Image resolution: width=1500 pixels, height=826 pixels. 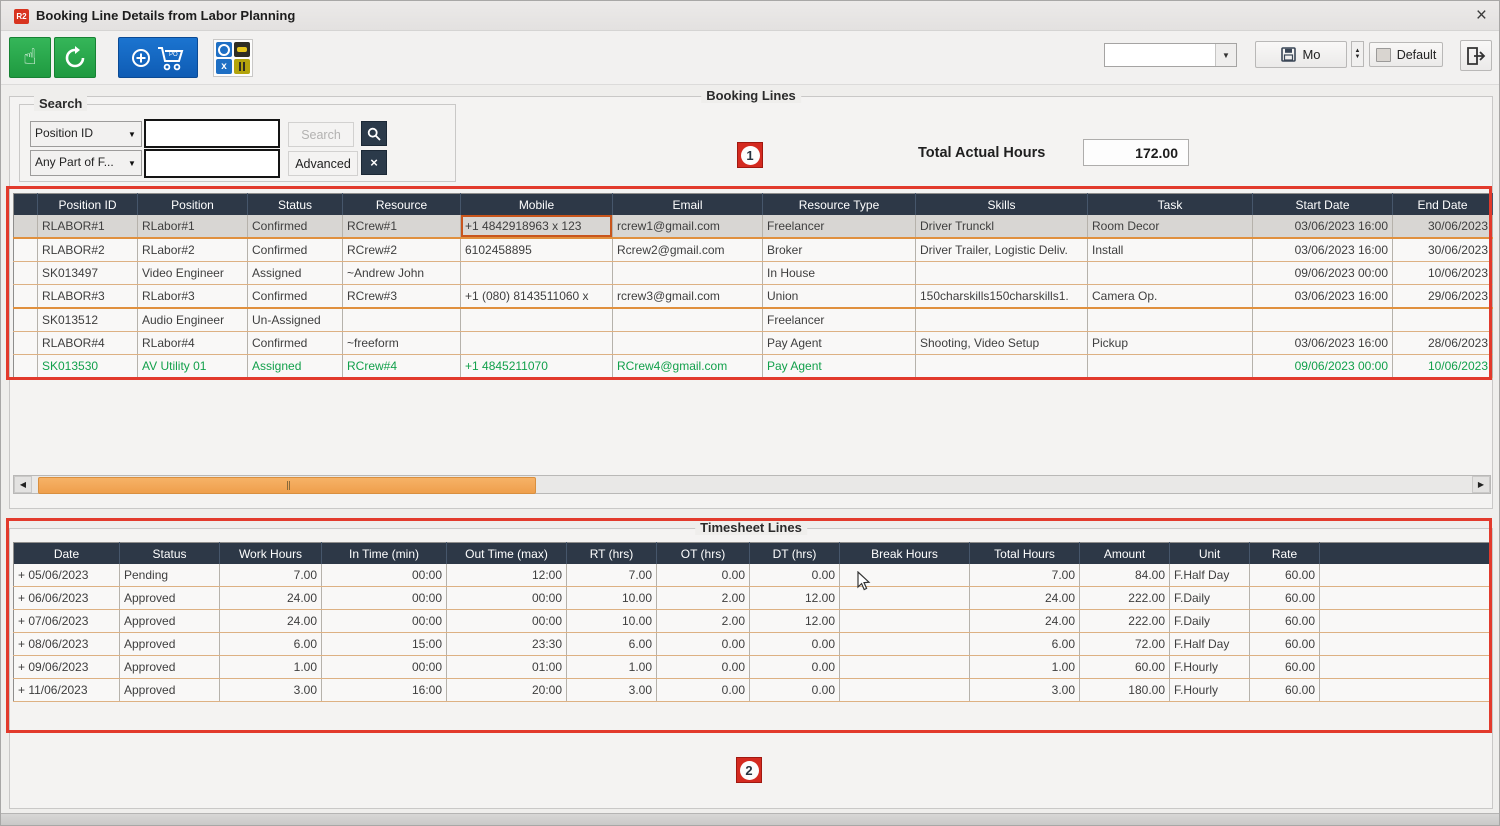 I want to click on column-header: Total Hours, so click(x=1024, y=553).